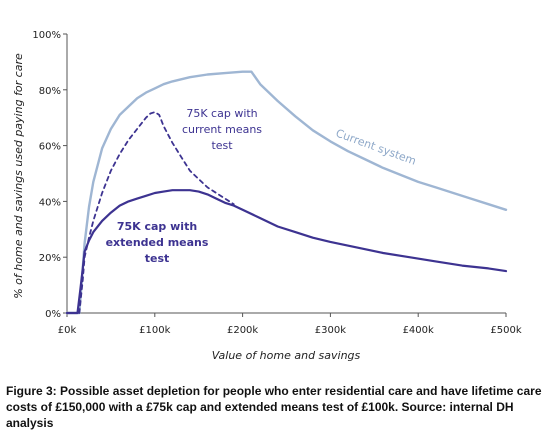 Image resolution: width=558 pixels, height=431 pixels. Describe the element at coordinates (50, 147) in the screenshot. I see `y-tick-label: 60%` at that location.